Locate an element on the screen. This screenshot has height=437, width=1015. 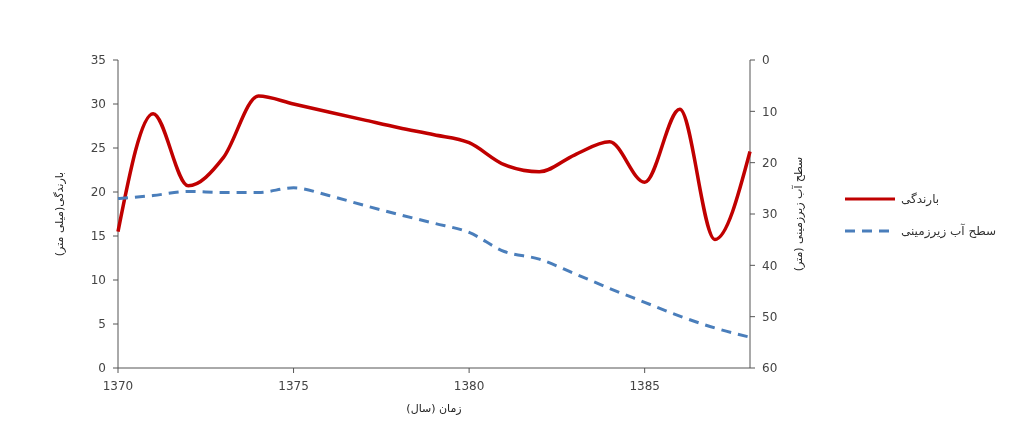
x-tick-label: 1375 is located at coordinates (293, 386).